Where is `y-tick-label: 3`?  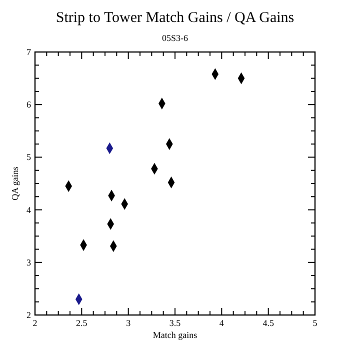 y-tick-label: 3 is located at coordinates (29, 262).